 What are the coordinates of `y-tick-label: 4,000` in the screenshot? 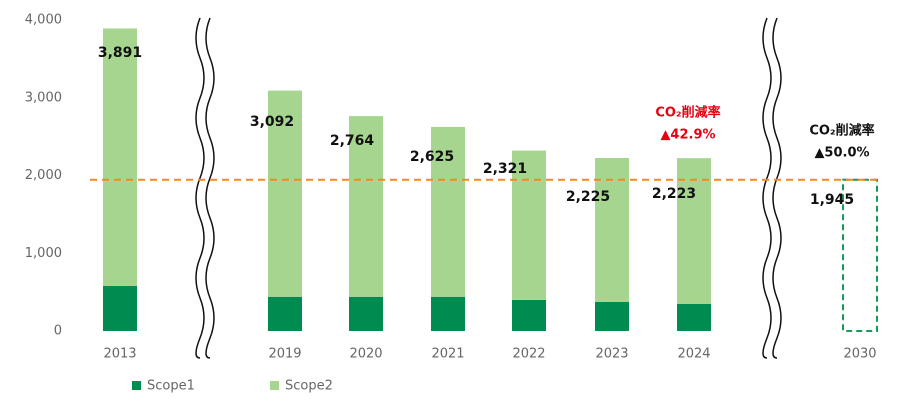 It's located at (43, 20).